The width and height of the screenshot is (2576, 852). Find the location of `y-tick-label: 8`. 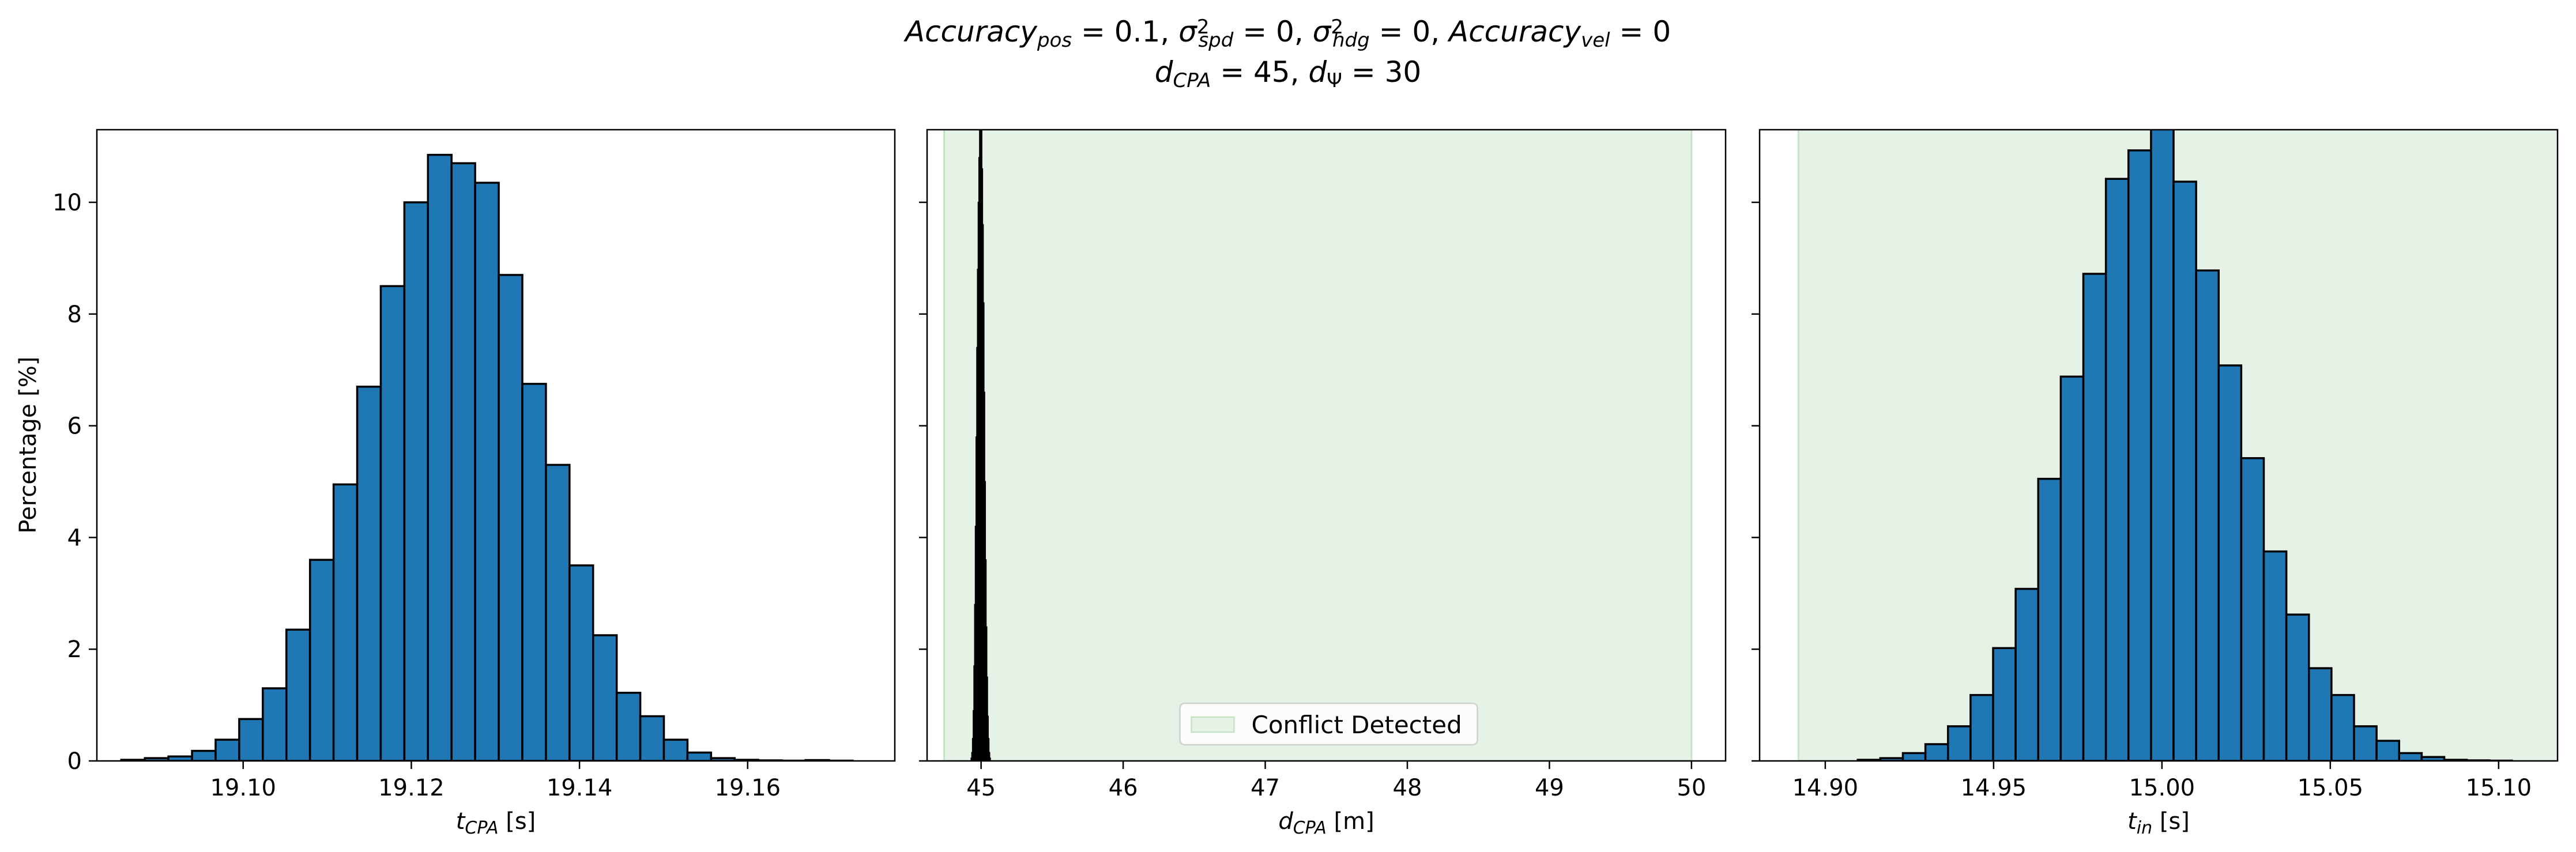

y-tick-label: 8 is located at coordinates (74, 314).